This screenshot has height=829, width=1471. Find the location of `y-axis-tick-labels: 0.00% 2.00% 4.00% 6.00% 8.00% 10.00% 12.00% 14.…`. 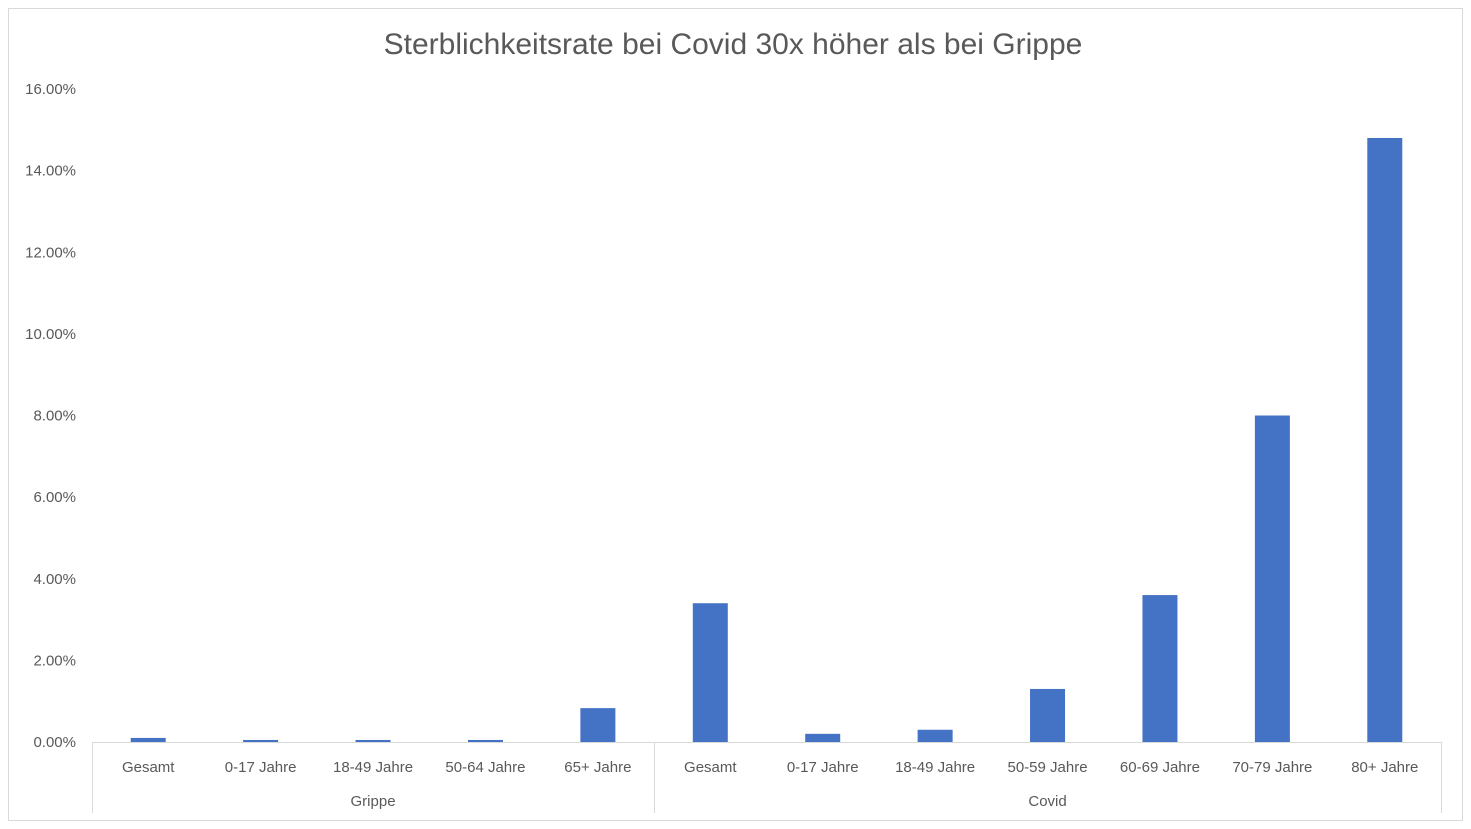

y-axis-tick-labels: 0.00% 2.00% 4.00% 6.00% 8.00% 10.00% 12.00% 14.… is located at coordinates (50, 416).